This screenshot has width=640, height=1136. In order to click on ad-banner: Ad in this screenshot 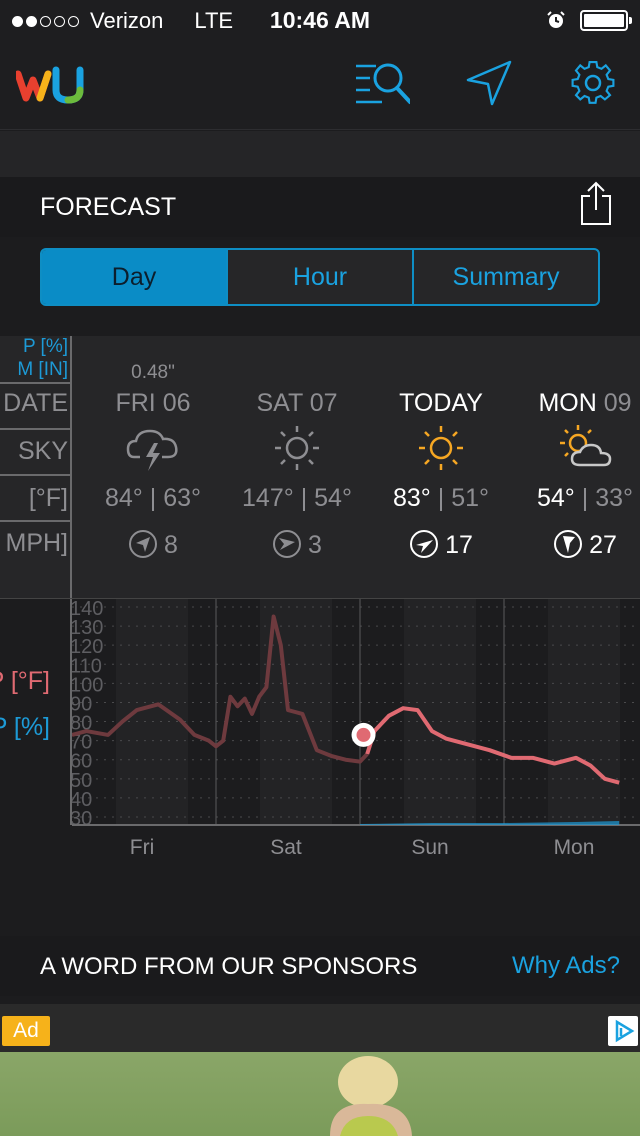, I will do `click(320, 1070)`.